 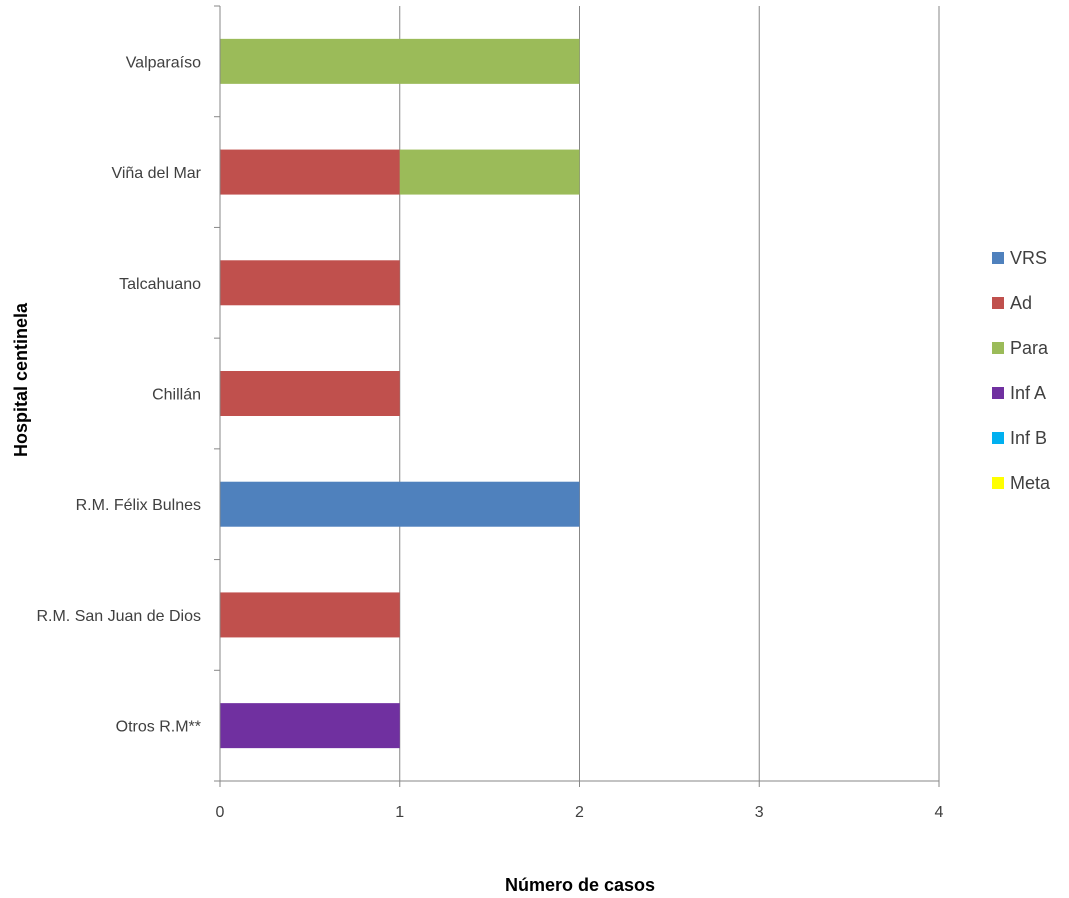 What do you see at coordinates (21, 379) in the screenshot?
I see `y-axis-title: Hospital centinela` at bounding box center [21, 379].